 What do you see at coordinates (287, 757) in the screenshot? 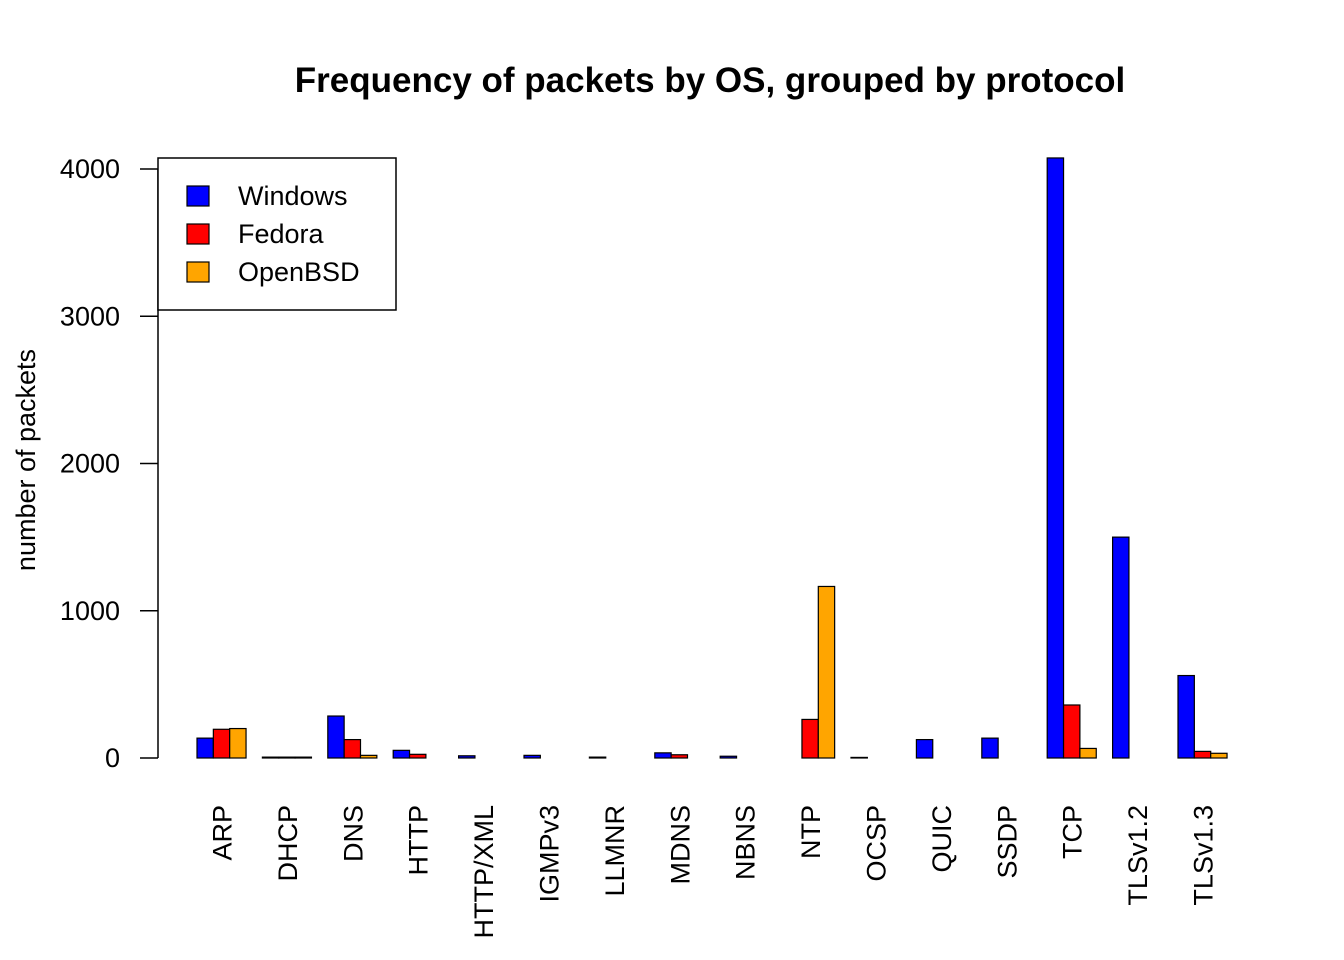
I see `bar-fedora-dhcp` at bounding box center [287, 757].